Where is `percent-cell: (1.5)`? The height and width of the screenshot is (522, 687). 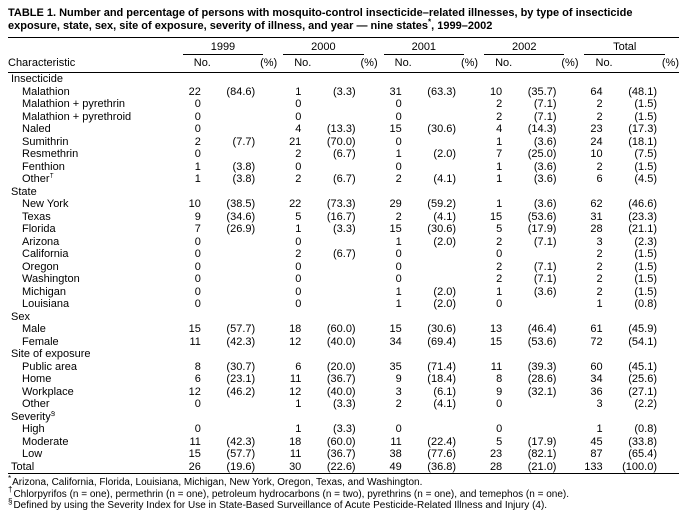
percent-cell: (1.5) is located at coordinates (645, 279).